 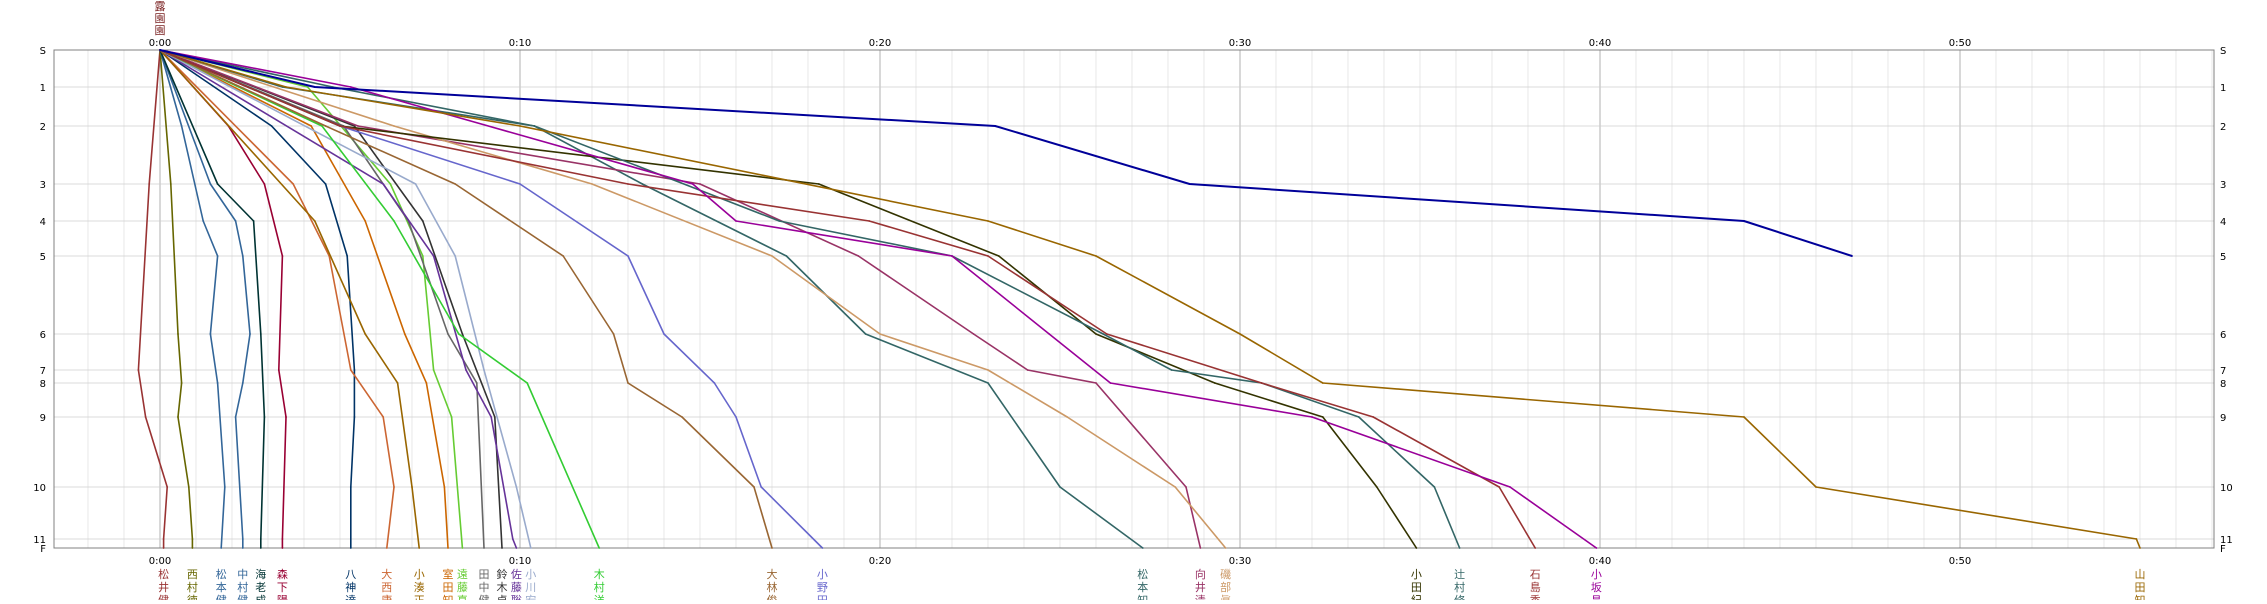 What do you see at coordinates (221, 597) in the screenshot?
I see `finisher-name-char: 健` at bounding box center [221, 597].